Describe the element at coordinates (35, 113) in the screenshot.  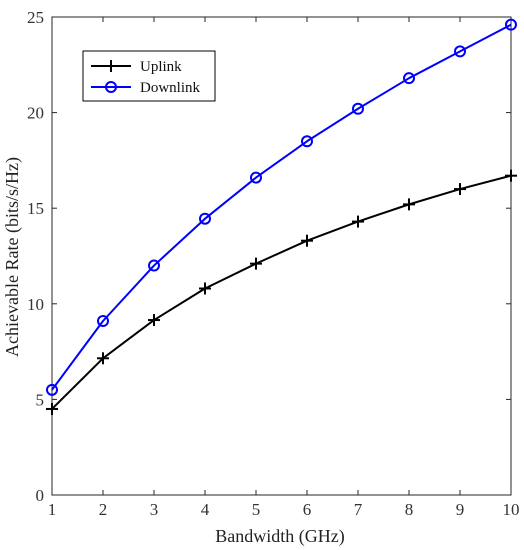
I see `y-tick-label: 20` at that location.